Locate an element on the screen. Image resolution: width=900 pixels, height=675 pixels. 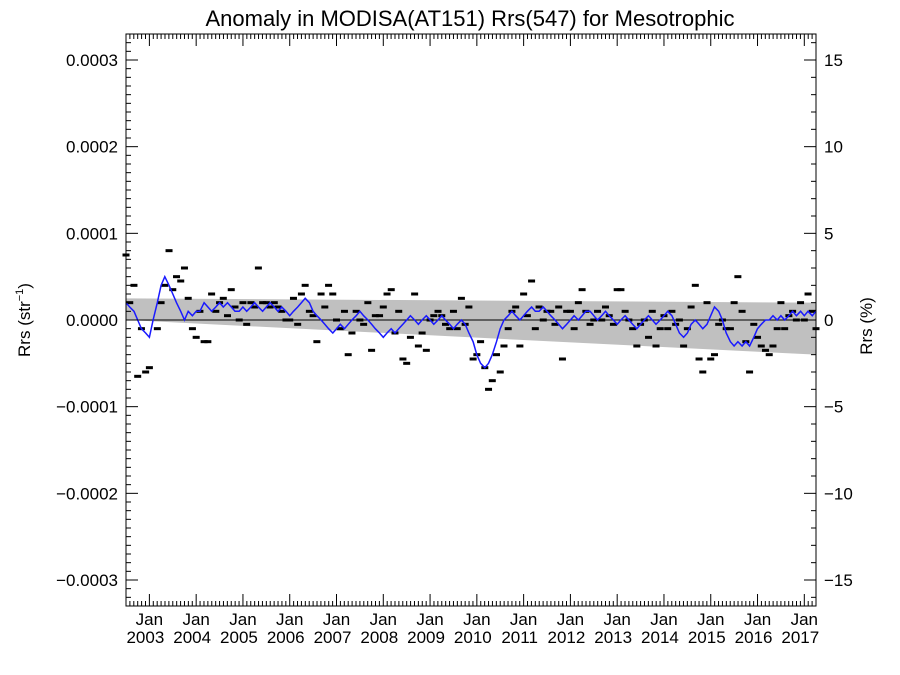
smoothed-anomaly-line is located at coordinates (471, 321).